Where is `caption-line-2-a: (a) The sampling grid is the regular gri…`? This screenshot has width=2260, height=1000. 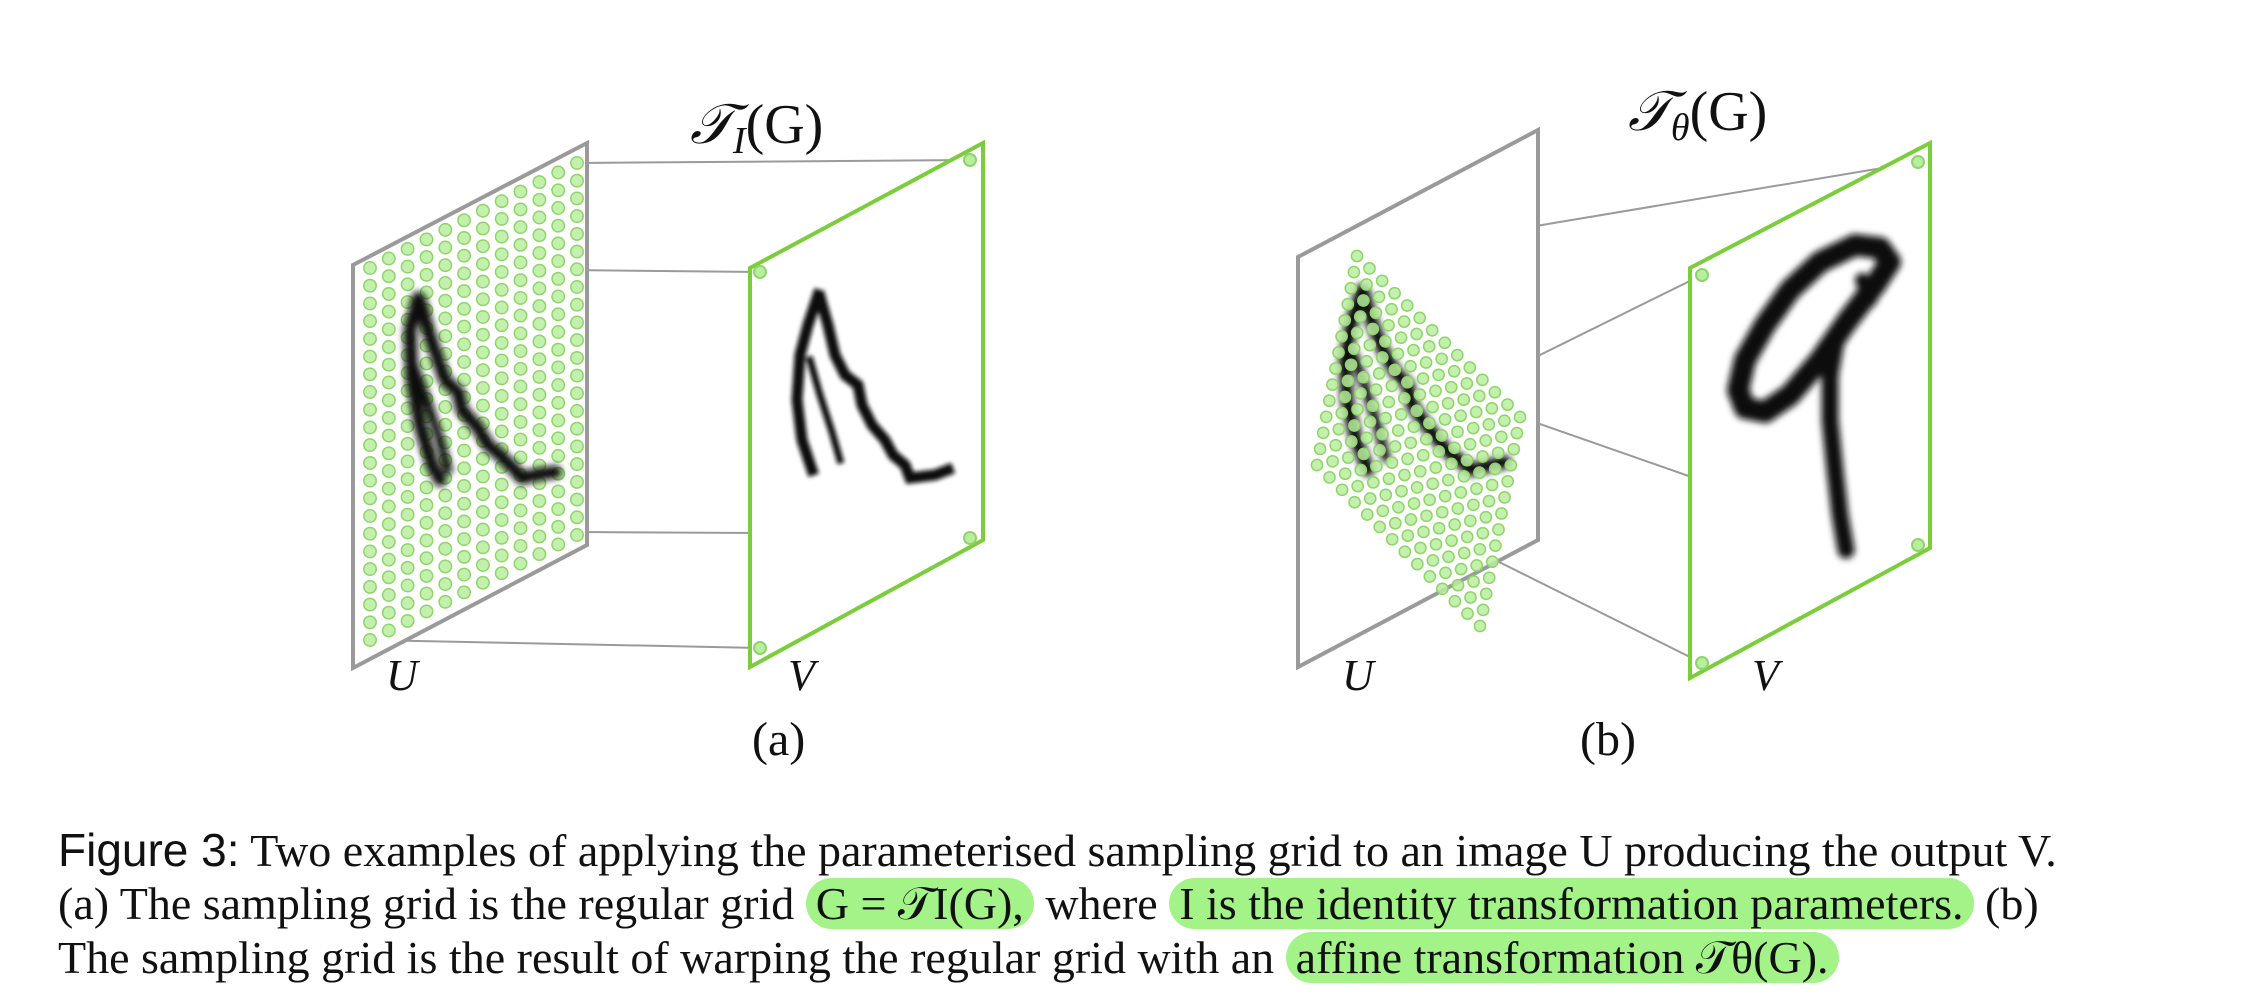
caption-line-2-a: (a) The sampling grid is the regular gri… is located at coordinates (432, 903).